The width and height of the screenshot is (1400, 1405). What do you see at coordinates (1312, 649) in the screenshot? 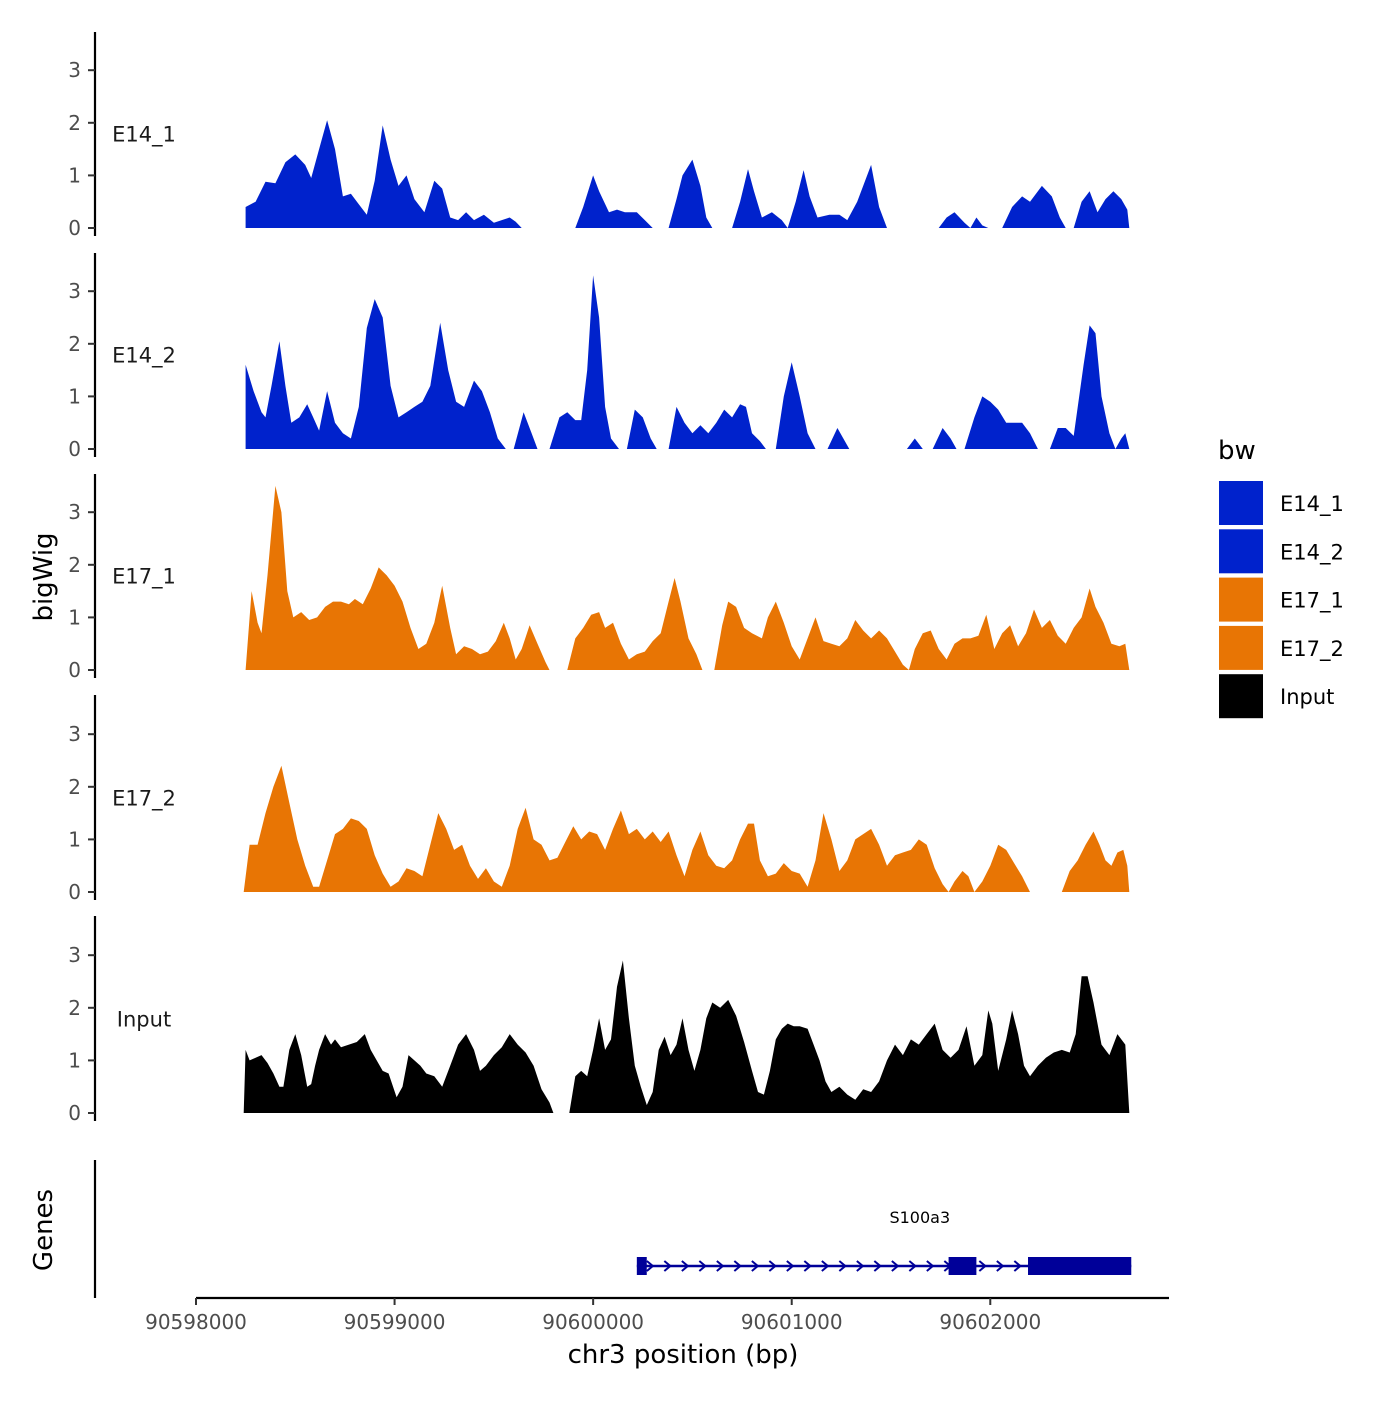
I see `legend-label-e17-2: E17_2` at bounding box center [1312, 649].